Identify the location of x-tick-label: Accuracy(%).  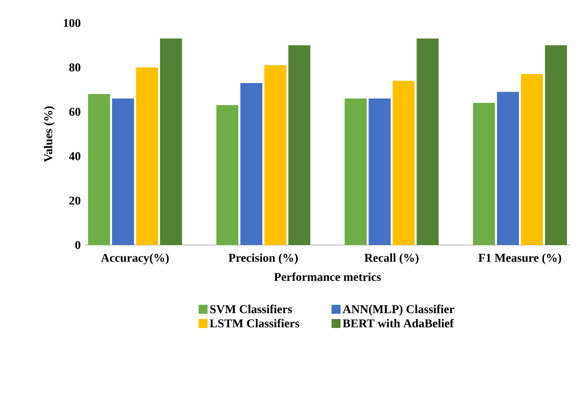
(134, 258).